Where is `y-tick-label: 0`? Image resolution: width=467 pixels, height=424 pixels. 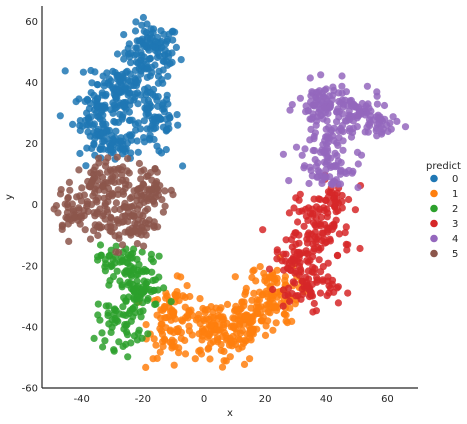
y-tick-label: 0 is located at coordinates (35, 205).